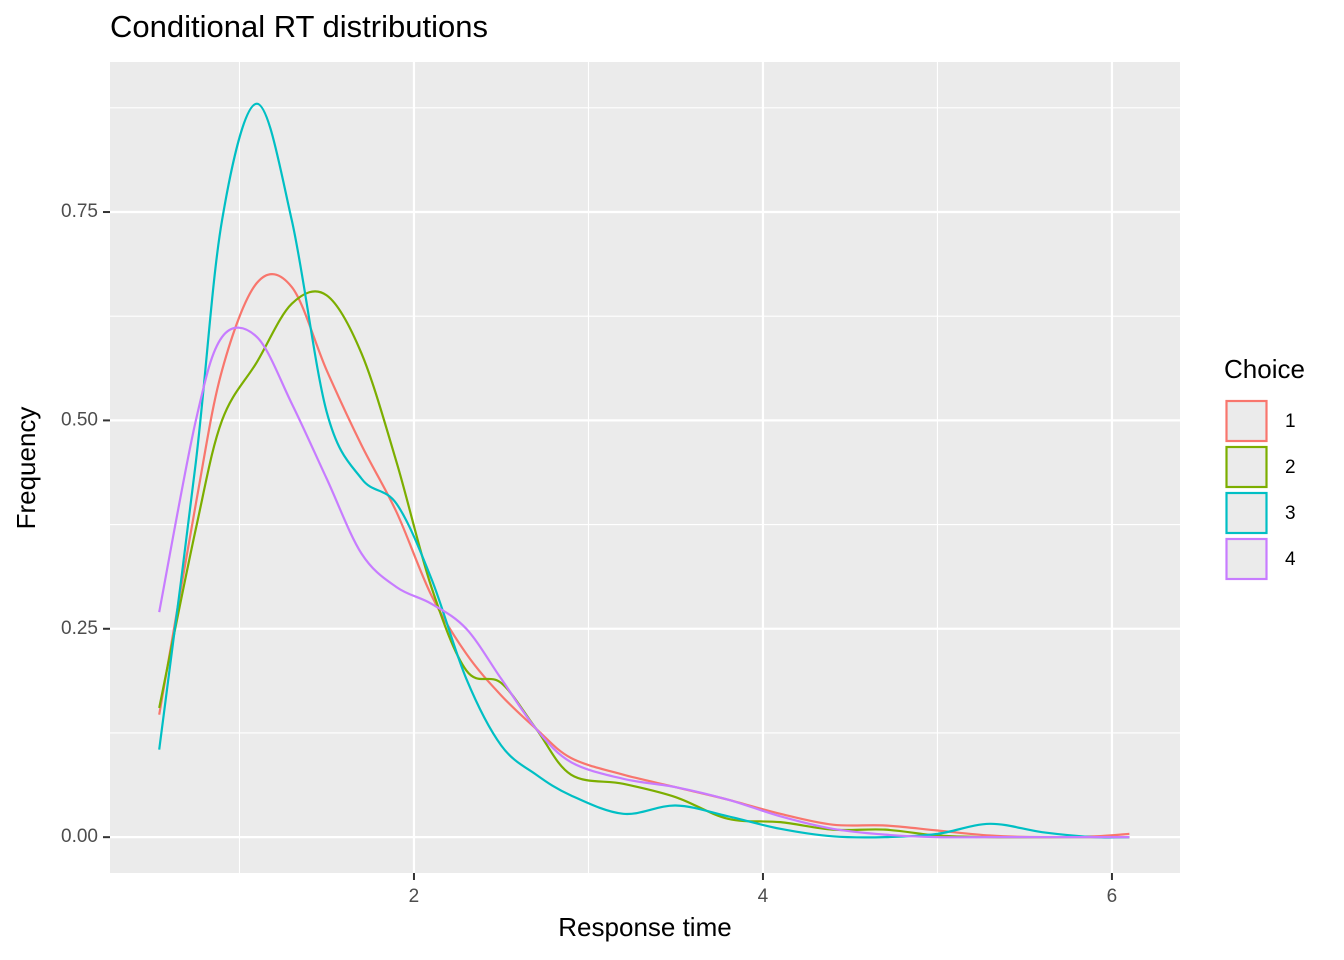 The image size is (1344, 960). Describe the element at coordinates (414, 896) in the screenshot. I see `x-tick-label: 2` at that location.